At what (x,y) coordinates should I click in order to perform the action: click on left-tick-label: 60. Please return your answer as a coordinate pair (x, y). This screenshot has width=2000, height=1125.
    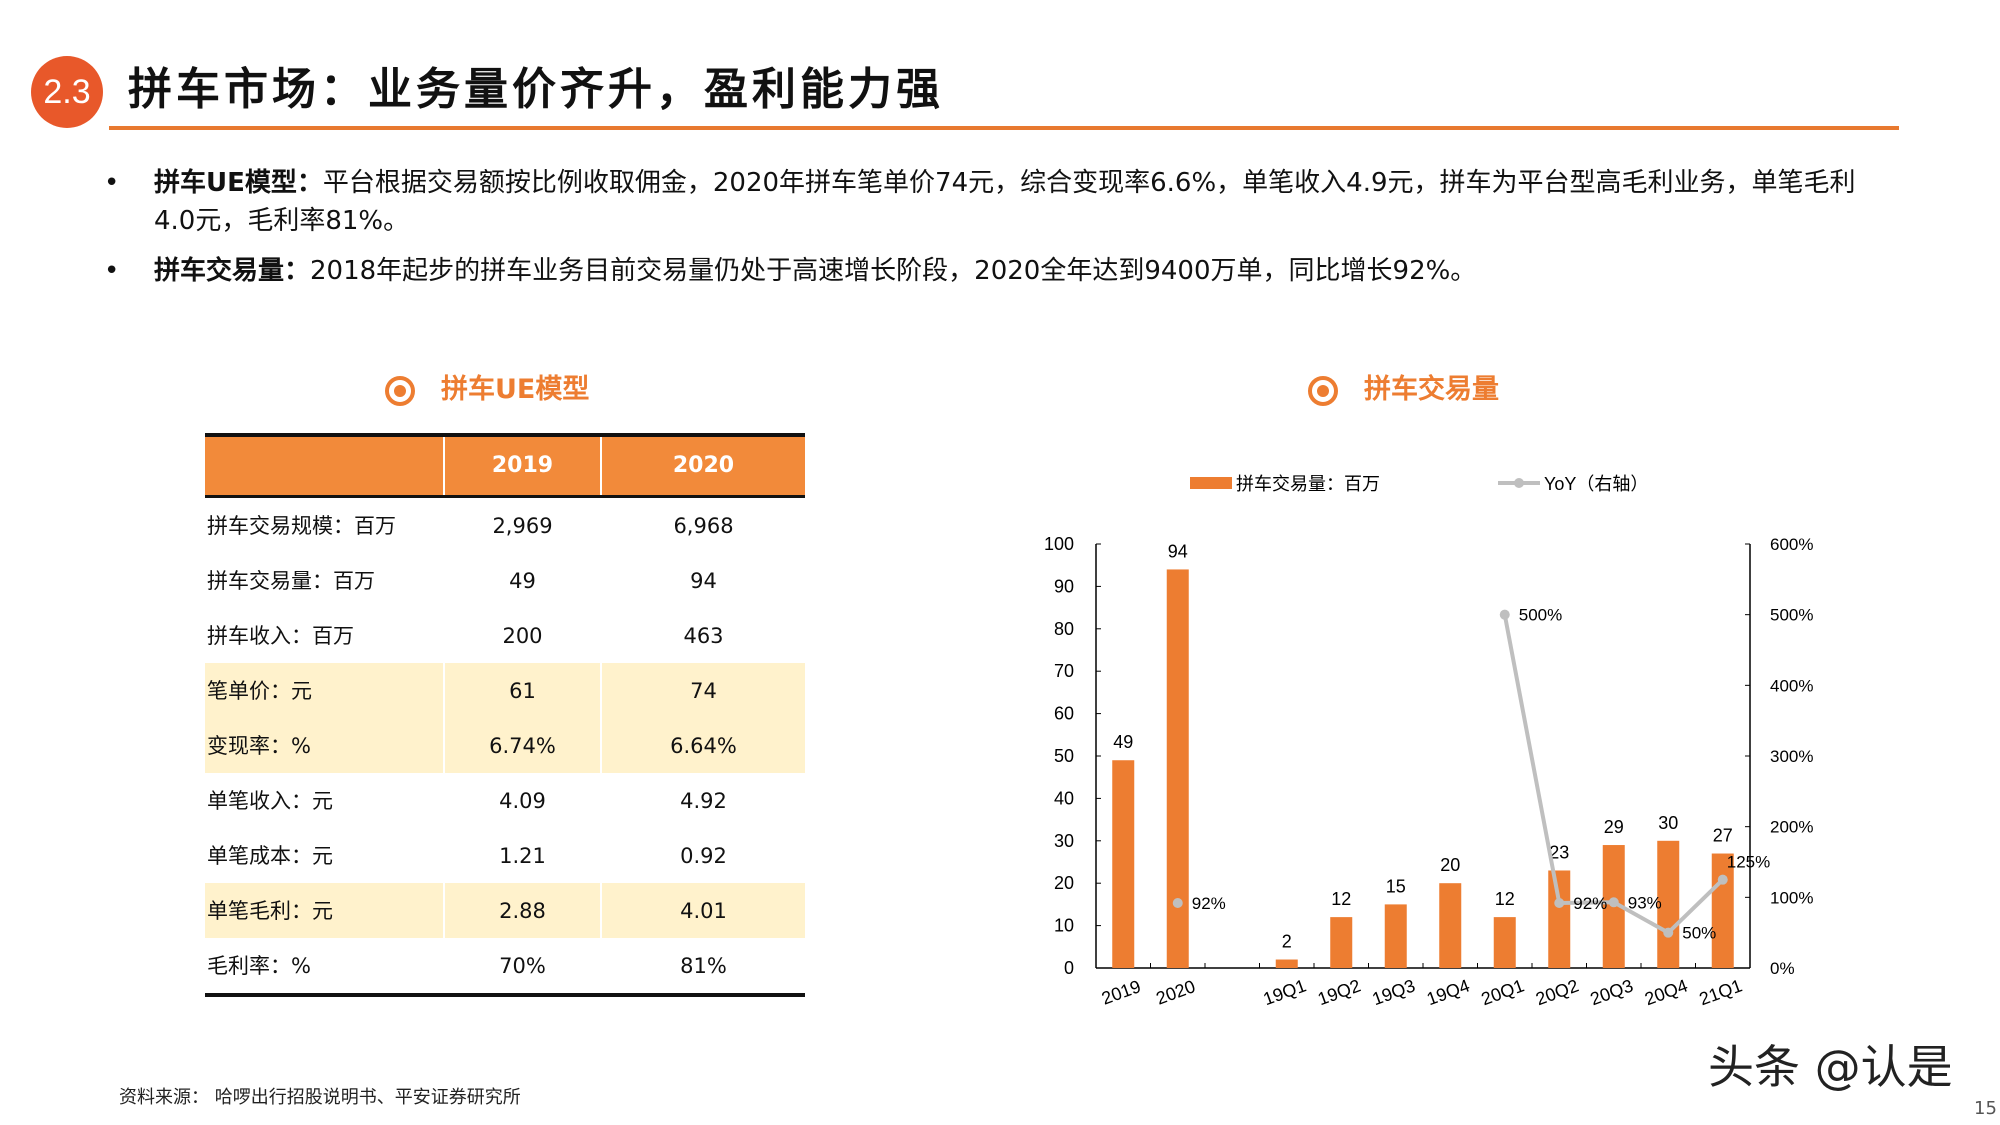
    Looking at the image, I should click on (1064, 714).